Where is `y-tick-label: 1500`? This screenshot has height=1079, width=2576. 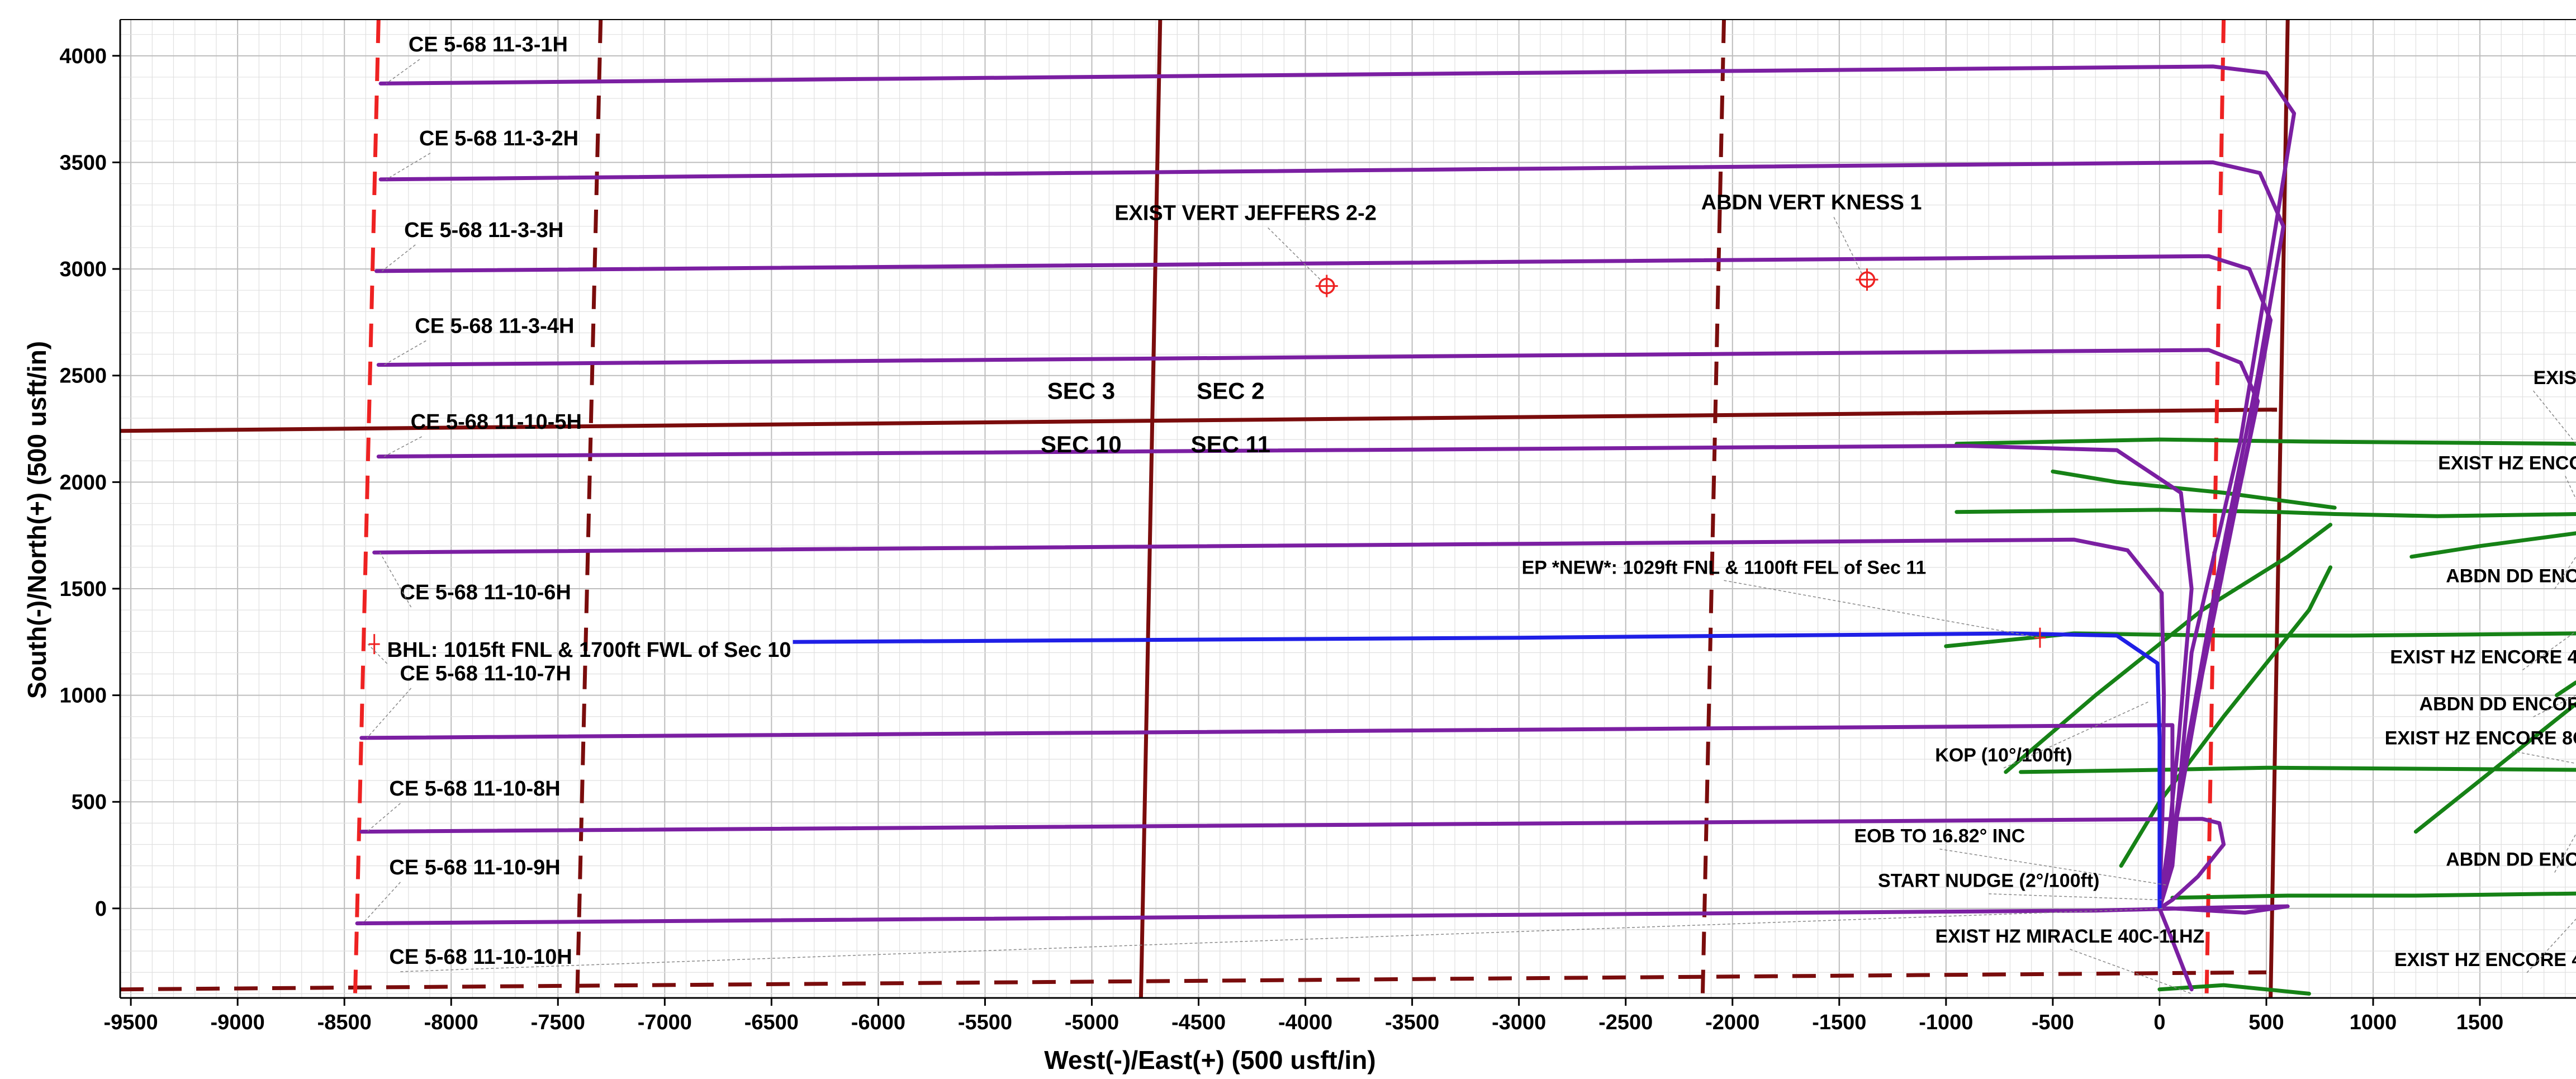
y-tick-label: 1500 is located at coordinates (83, 589).